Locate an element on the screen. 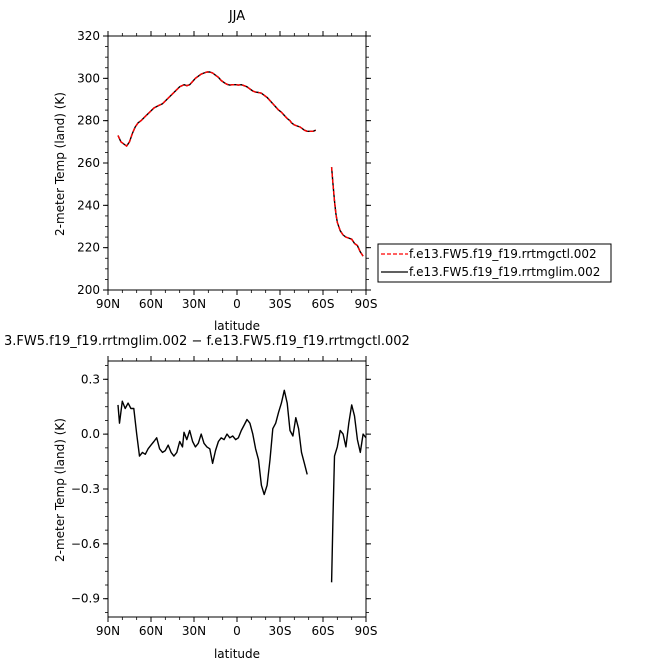 This screenshot has width=660, height=666. ytick-label: 0.0 is located at coordinates (90, 434).